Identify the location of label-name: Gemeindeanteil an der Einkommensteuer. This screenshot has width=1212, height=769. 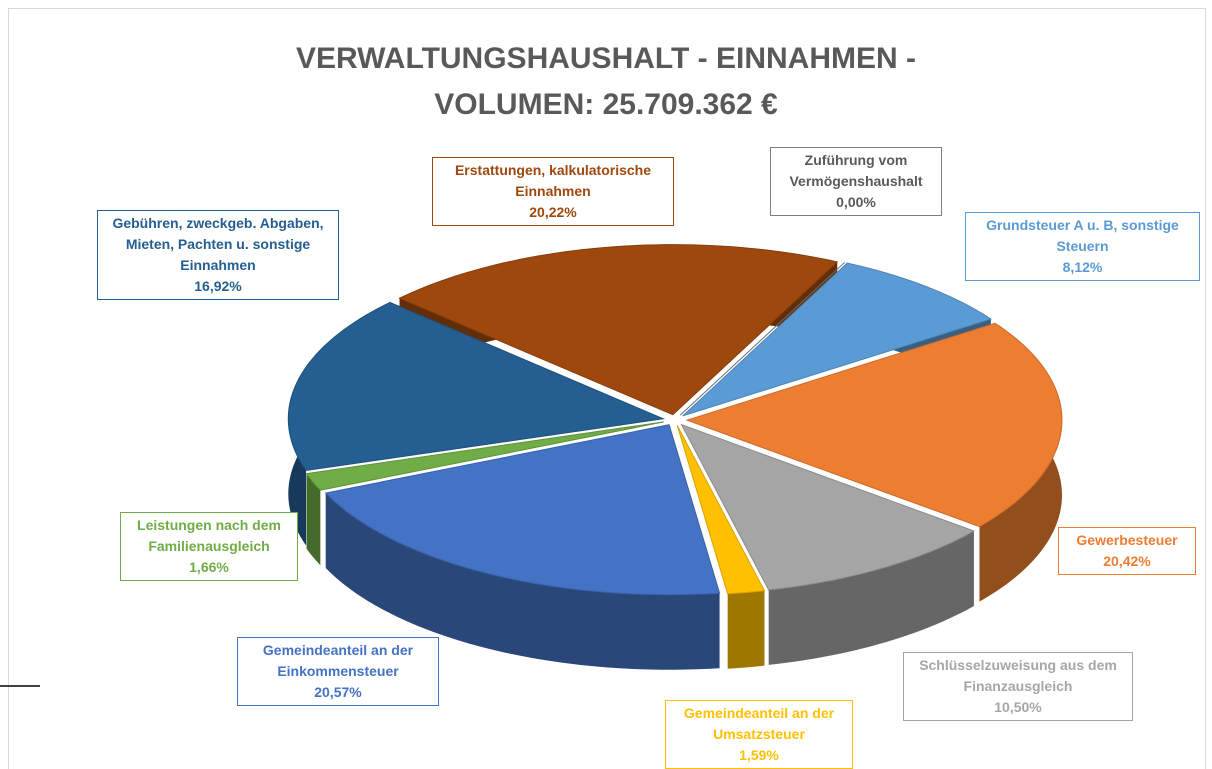
(338, 660).